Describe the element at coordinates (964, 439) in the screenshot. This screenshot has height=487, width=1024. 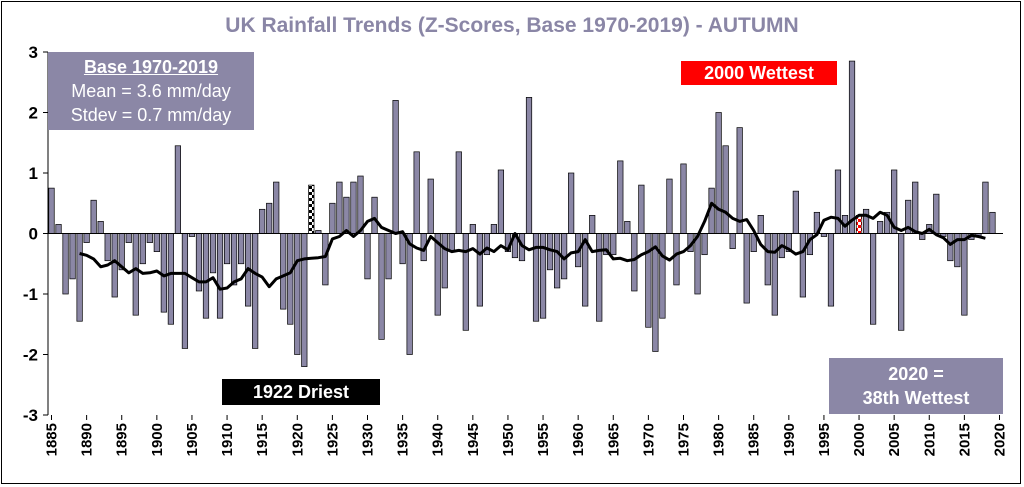
I see `x-tick-label: 2015` at that location.